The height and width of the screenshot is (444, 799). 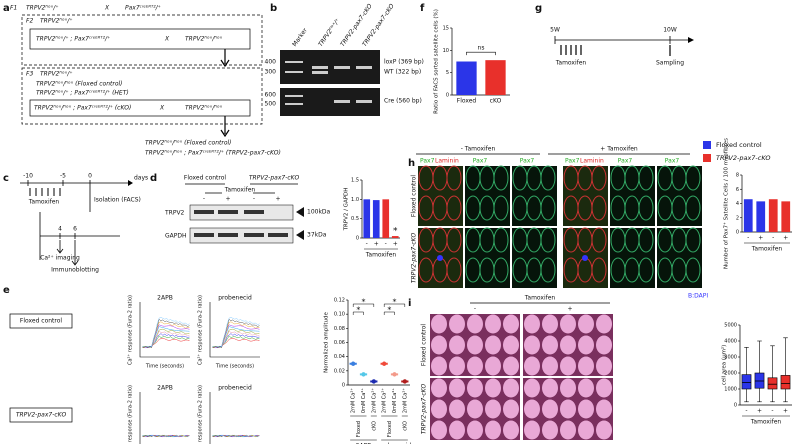 I want to click on panel-label: a, so click(x=6, y=8).